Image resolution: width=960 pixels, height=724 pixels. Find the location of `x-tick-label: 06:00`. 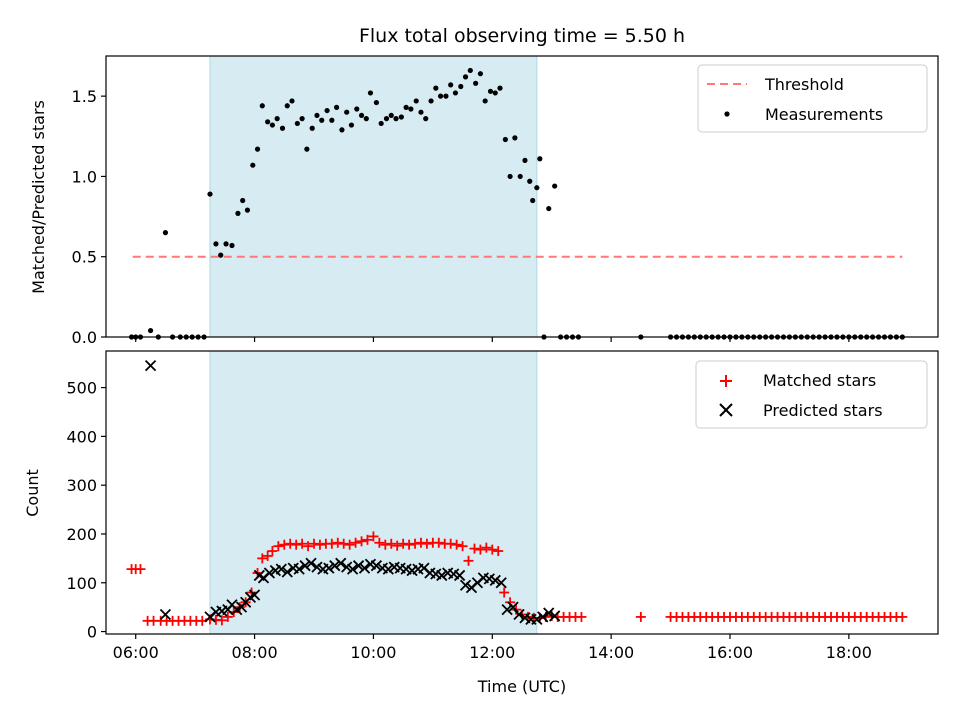

x-tick-label: 06:00 is located at coordinates (136, 652).